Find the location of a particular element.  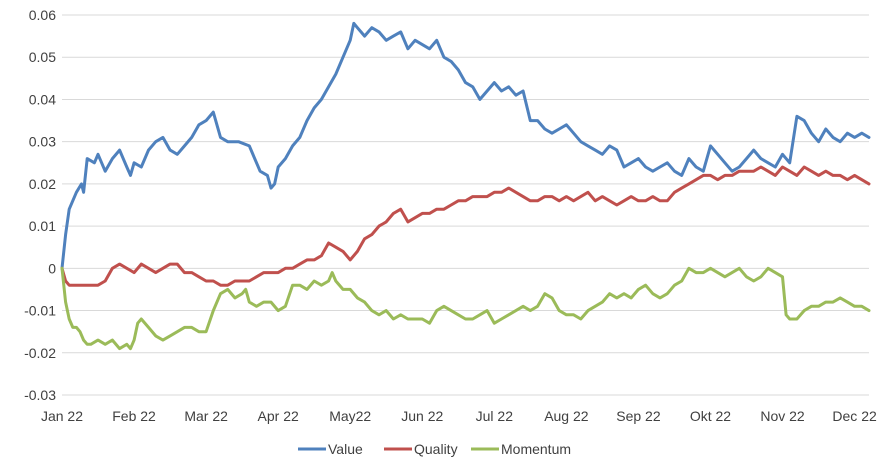

y-tick-label: 0.06 is located at coordinates (42, 15).